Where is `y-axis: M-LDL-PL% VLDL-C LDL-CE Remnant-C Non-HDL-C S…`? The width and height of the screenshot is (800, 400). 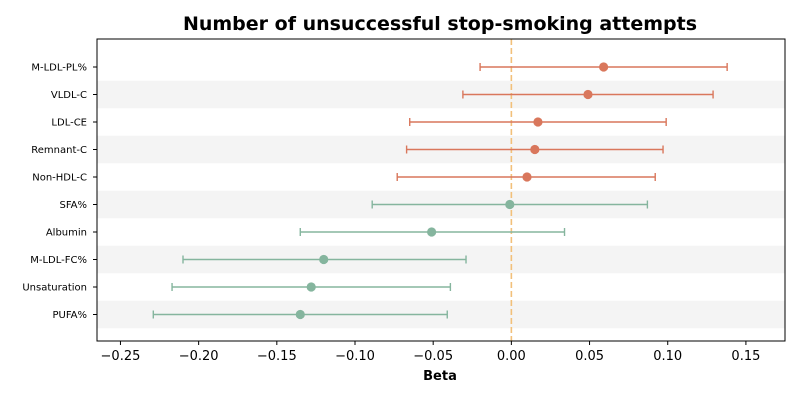 y-axis: M-LDL-PL% VLDL-C LDL-CE Remnant-C Non-HDL-C S… is located at coordinates (59, 192).